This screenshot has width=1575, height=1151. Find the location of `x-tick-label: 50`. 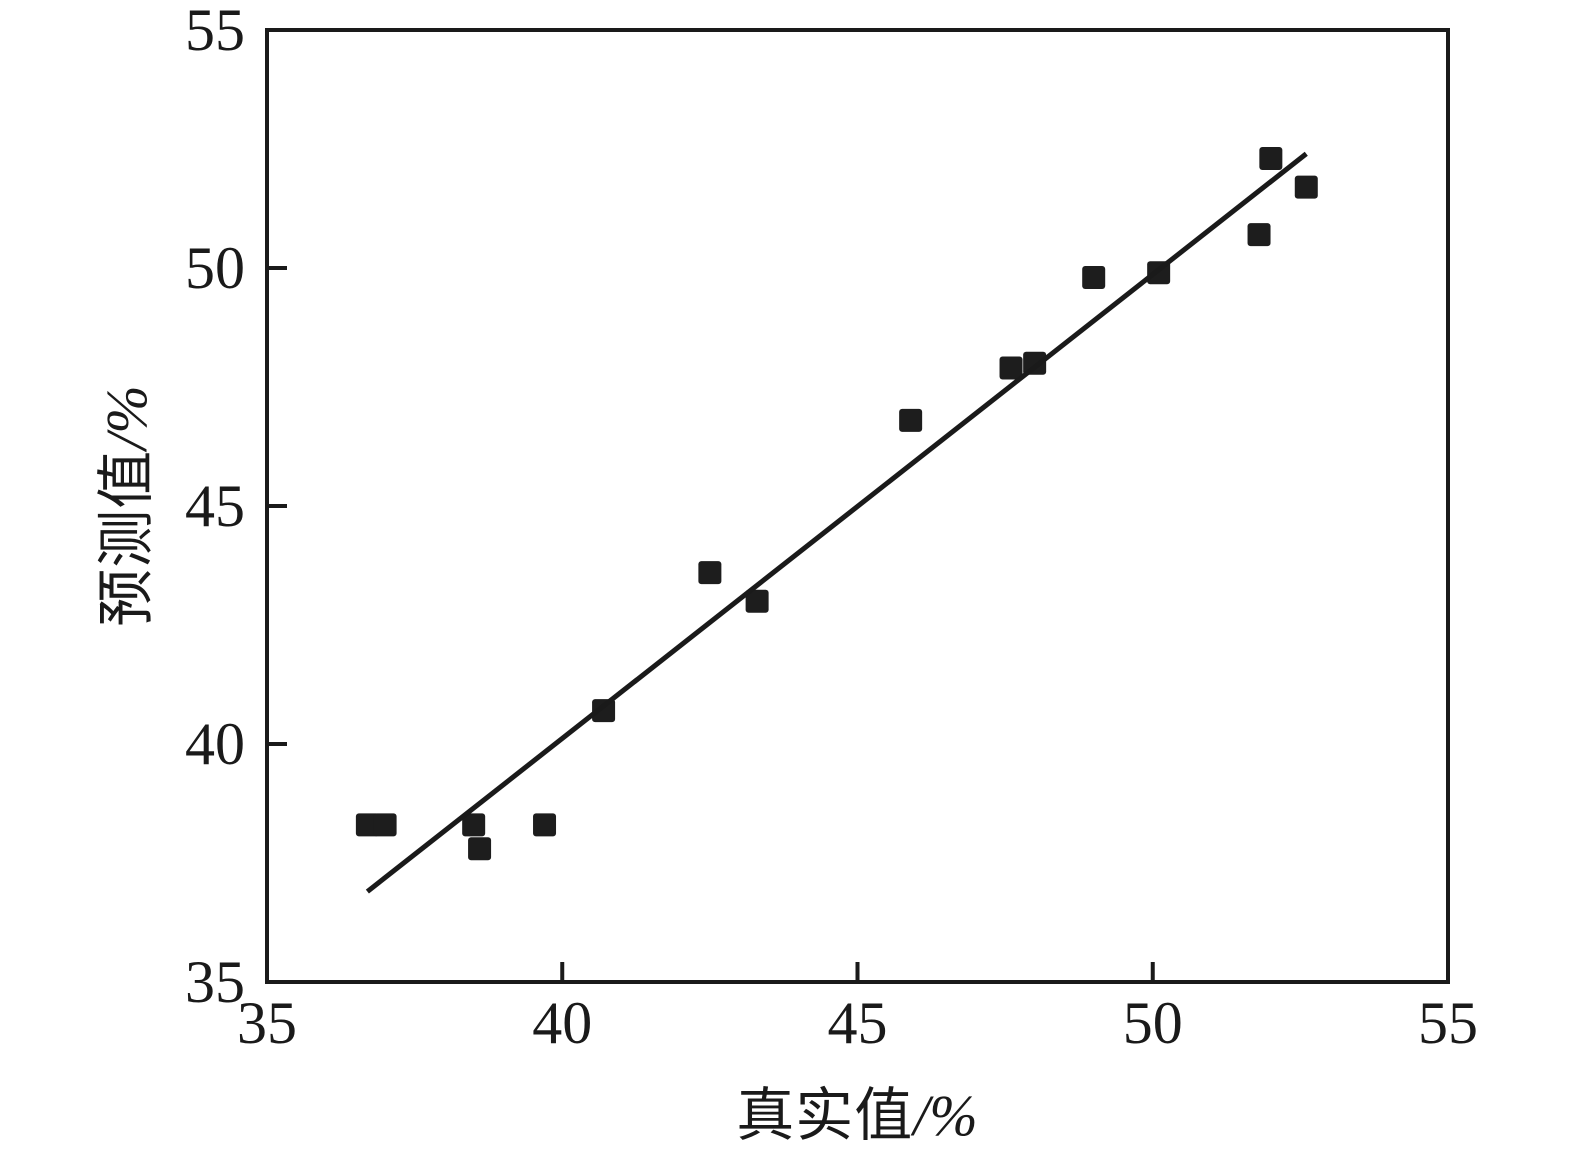

x-tick-label: 50 is located at coordinates (1153, 1023).